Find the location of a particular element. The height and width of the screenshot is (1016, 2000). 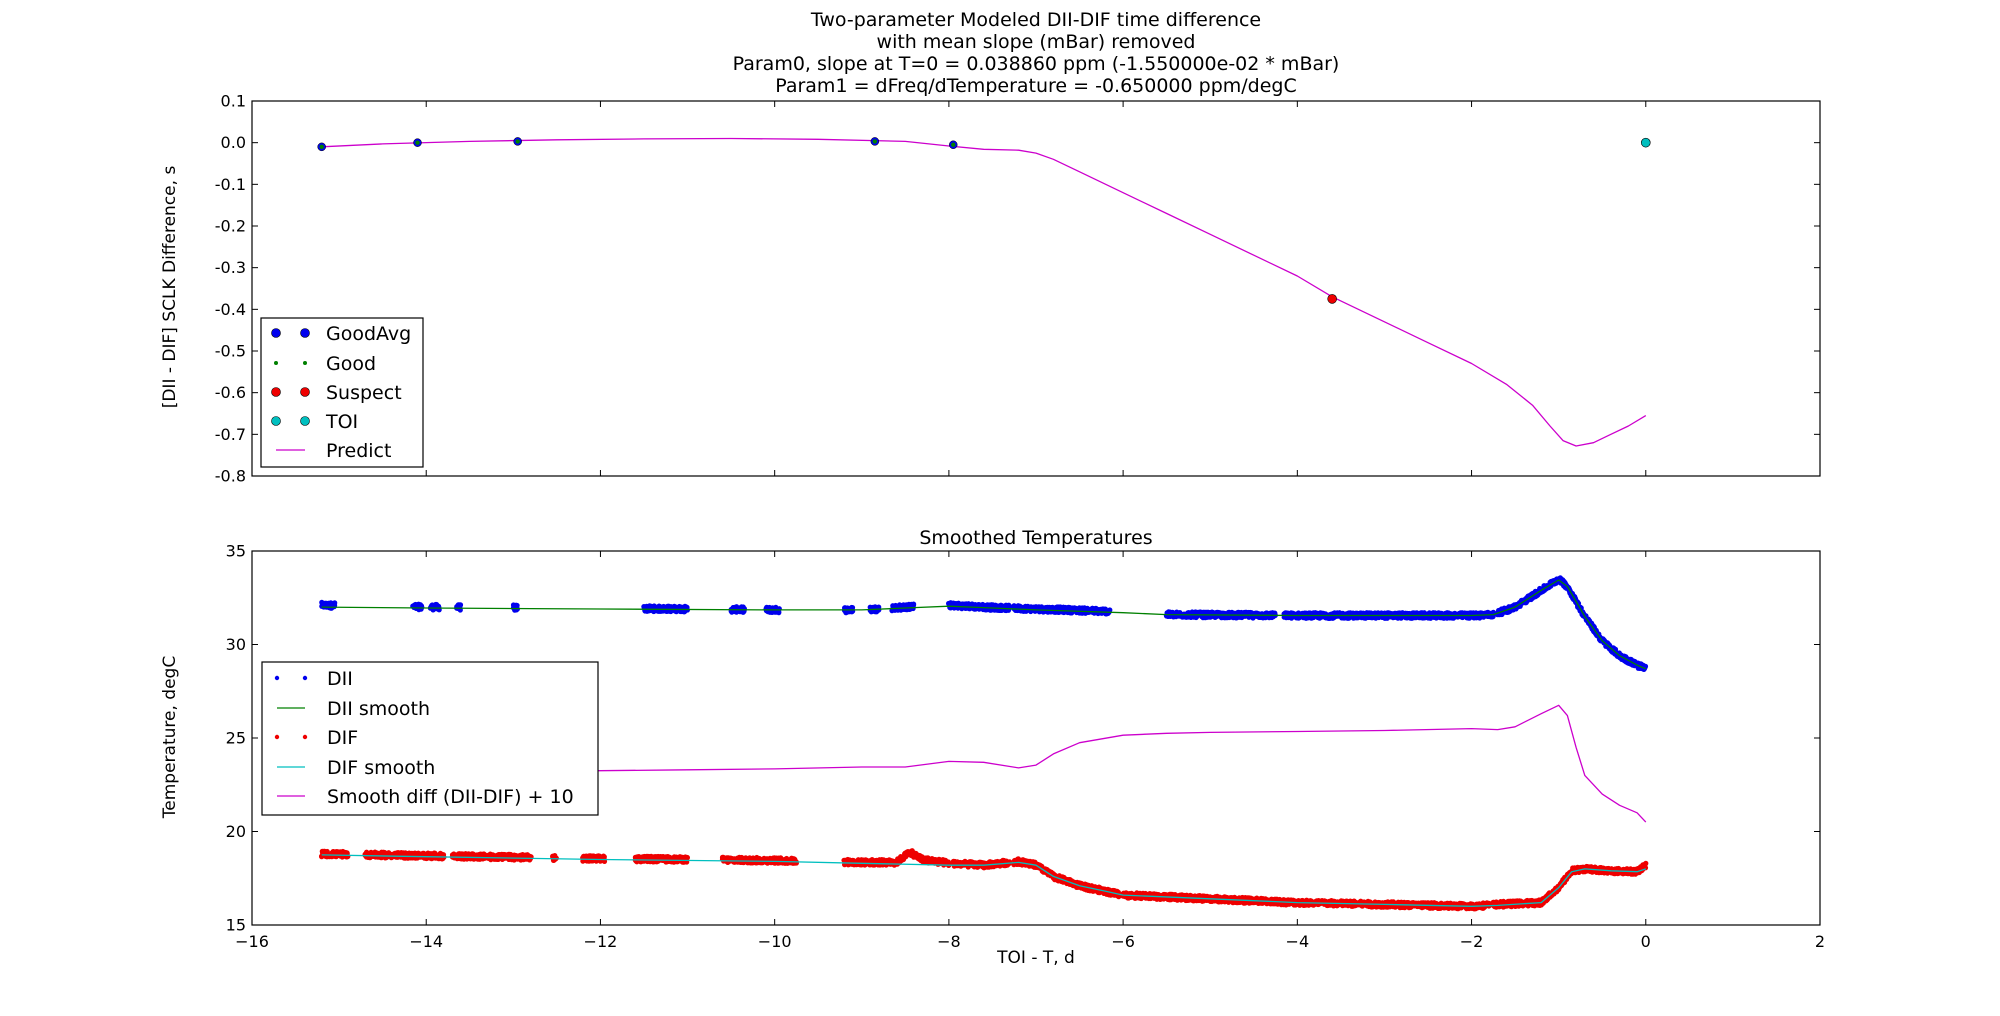

top-ytick-label: -0.5 is located at coordinates (230, 351).